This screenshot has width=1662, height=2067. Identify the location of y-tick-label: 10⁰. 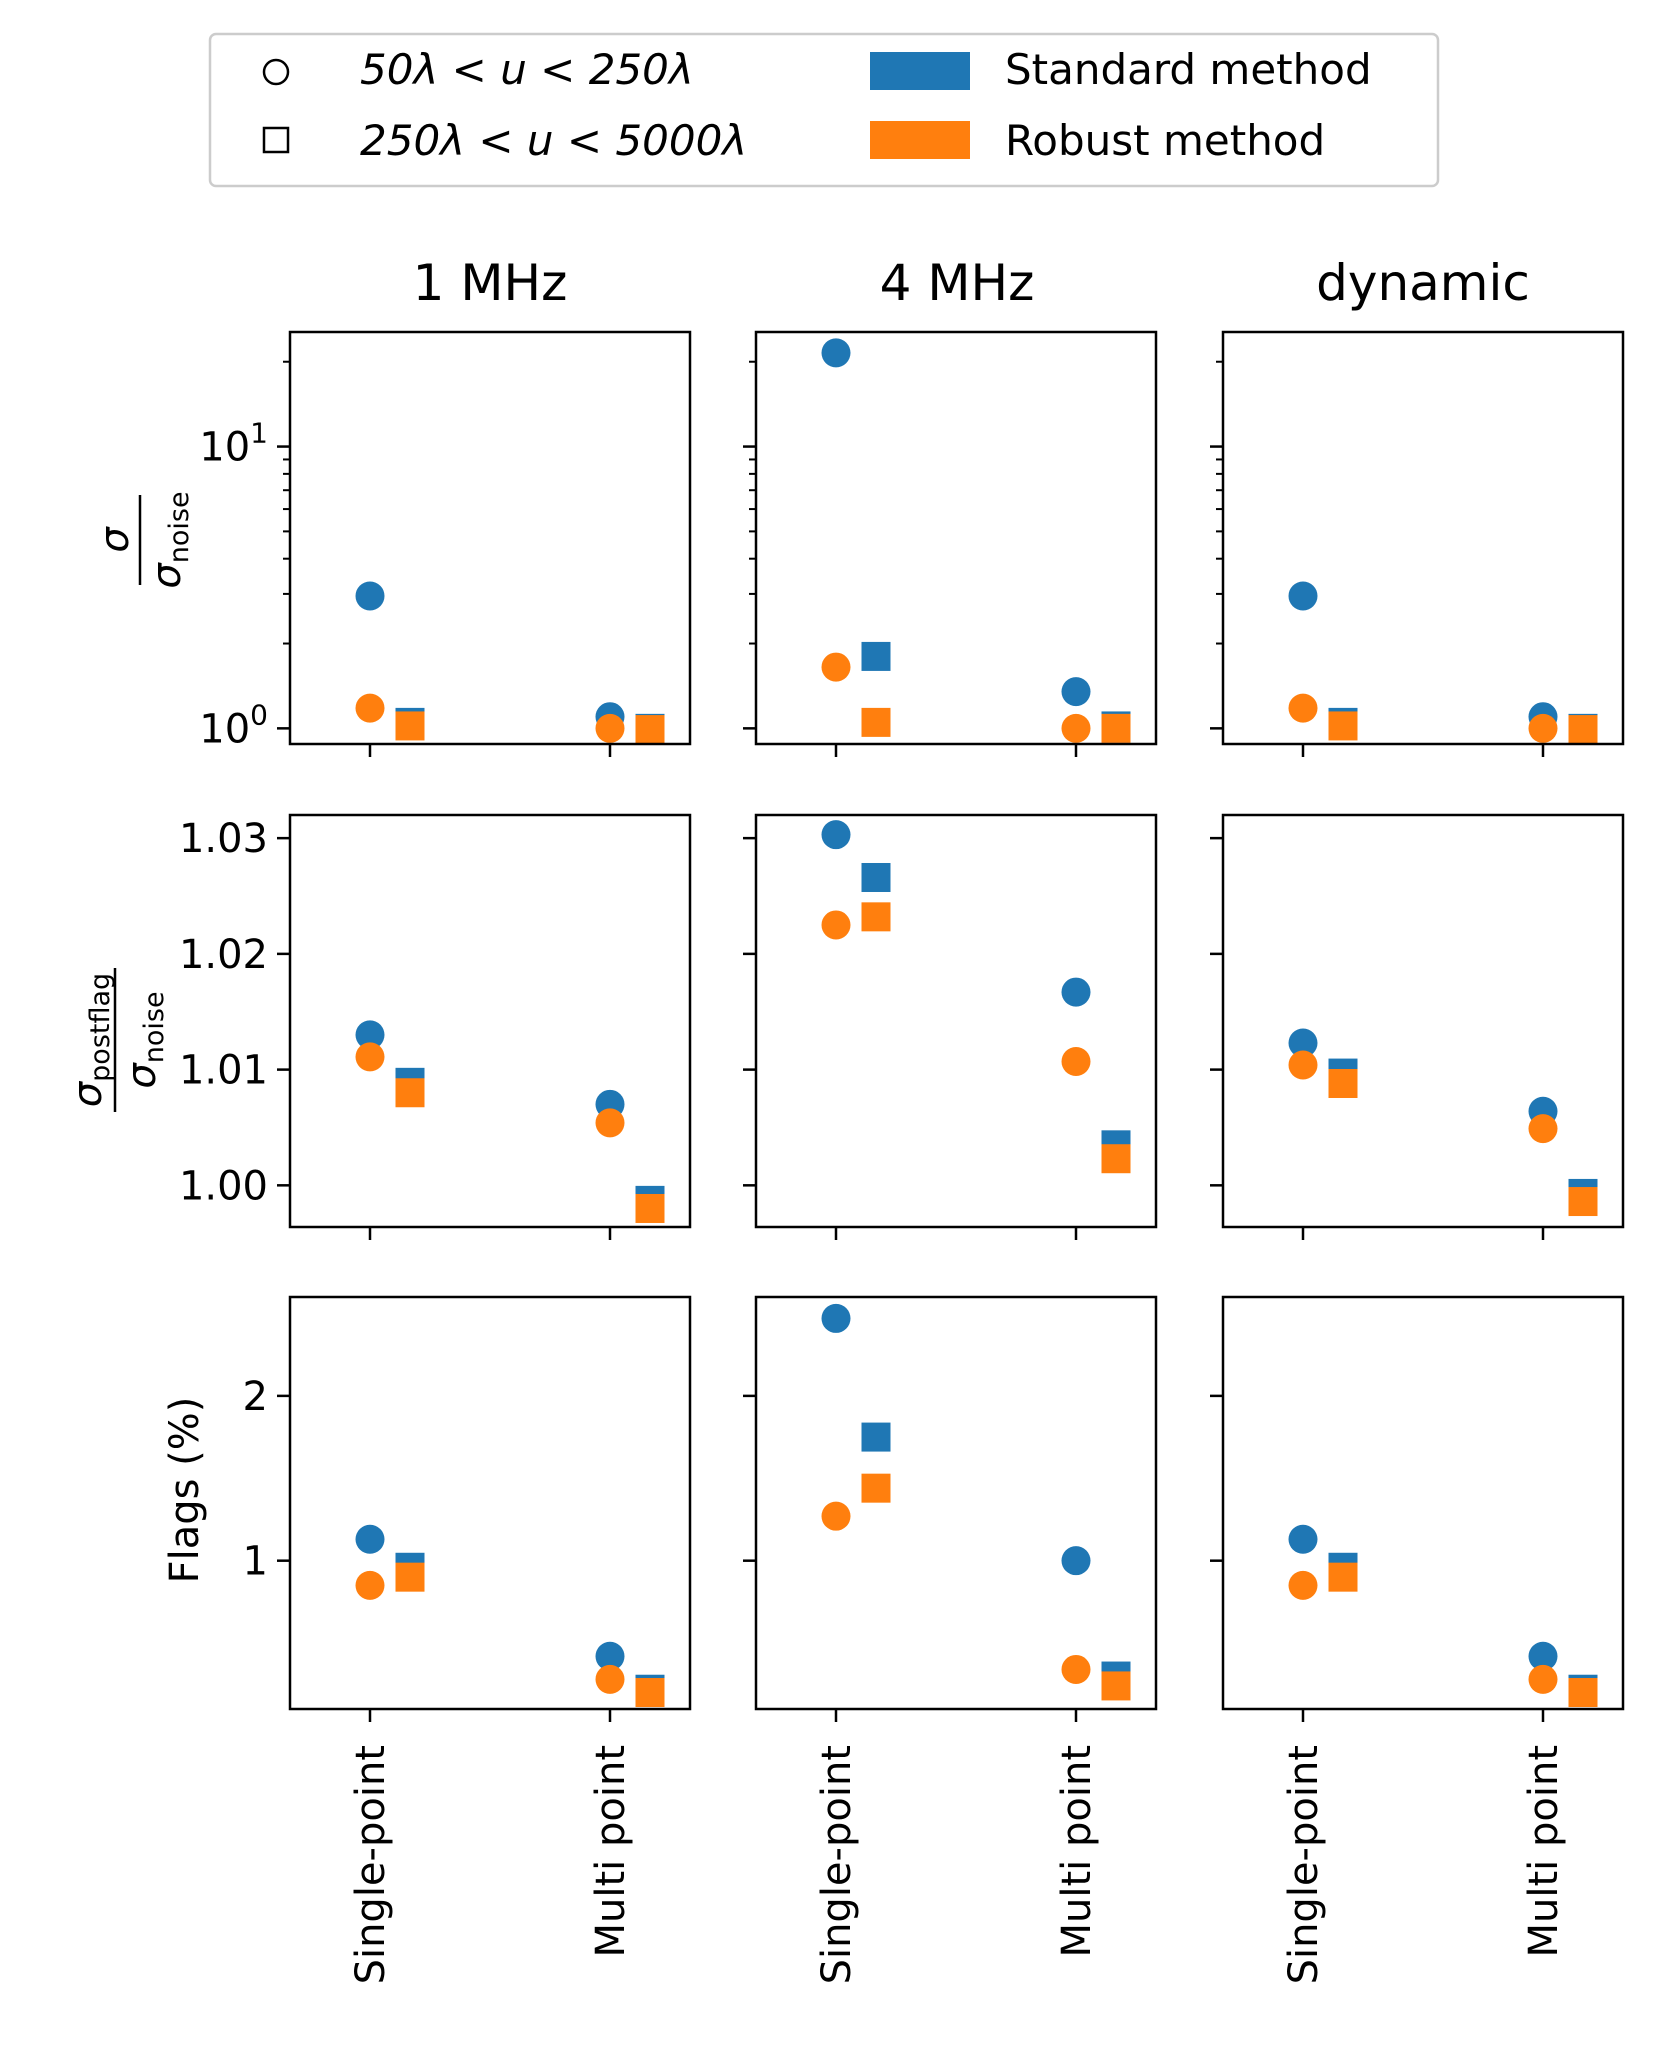
(233, 725).